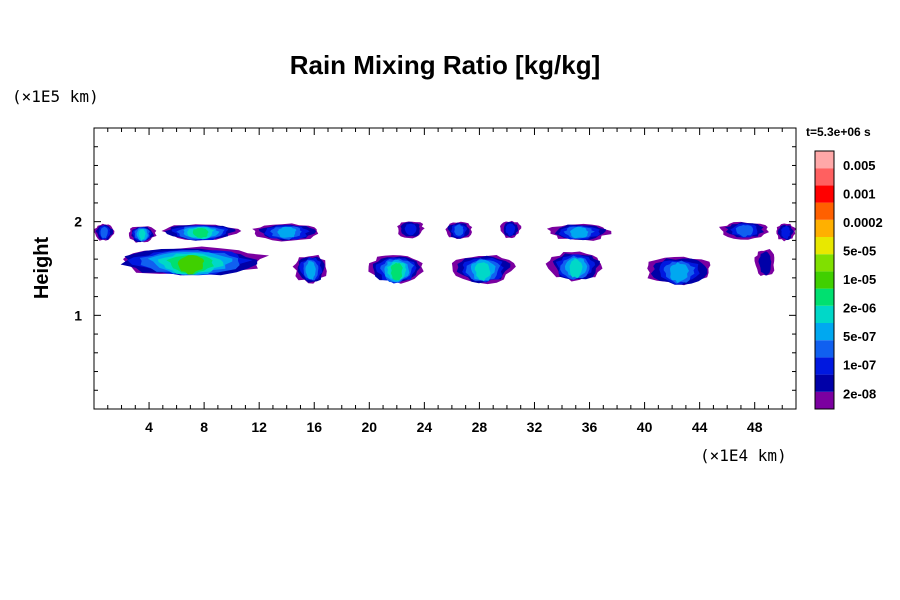 This screenshot has width=900, height=600. I want to click on x-tick-label: 16, so click(314, 427).